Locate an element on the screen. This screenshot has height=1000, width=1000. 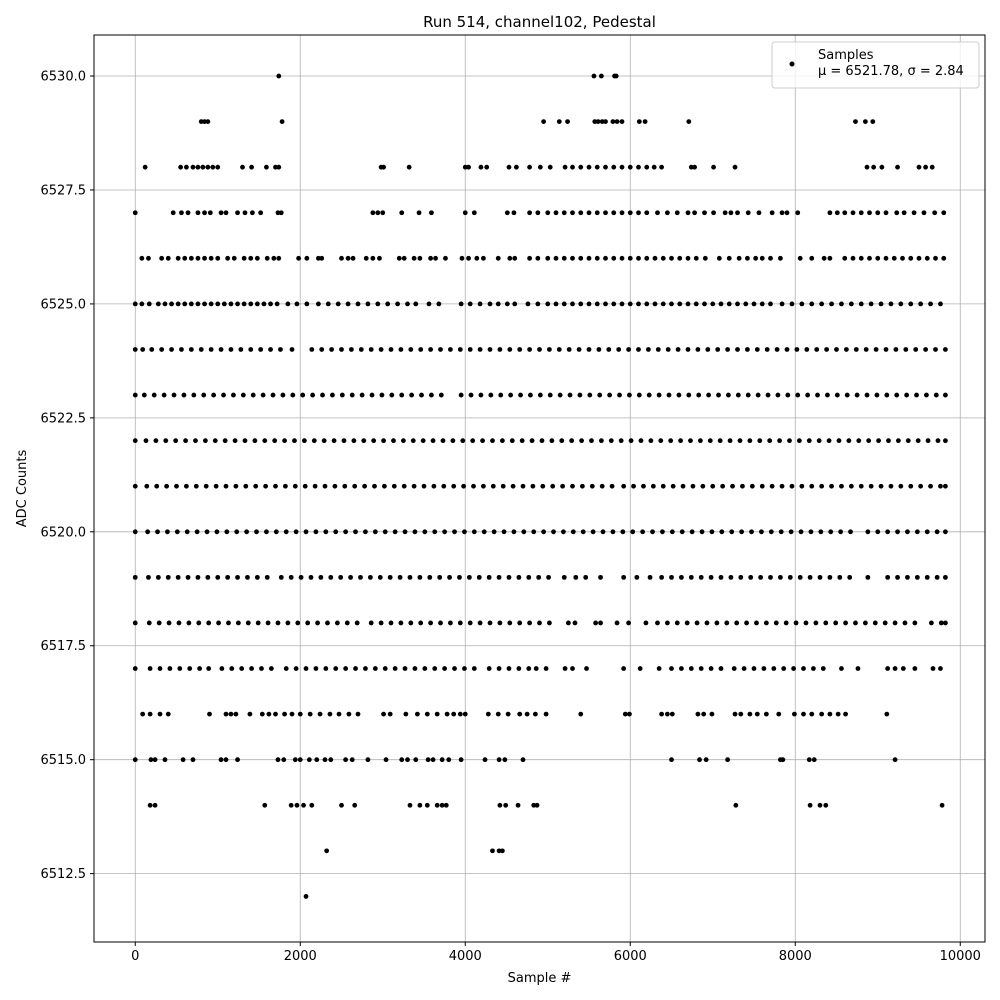
legend-marker is located at coordinates (792, 64).